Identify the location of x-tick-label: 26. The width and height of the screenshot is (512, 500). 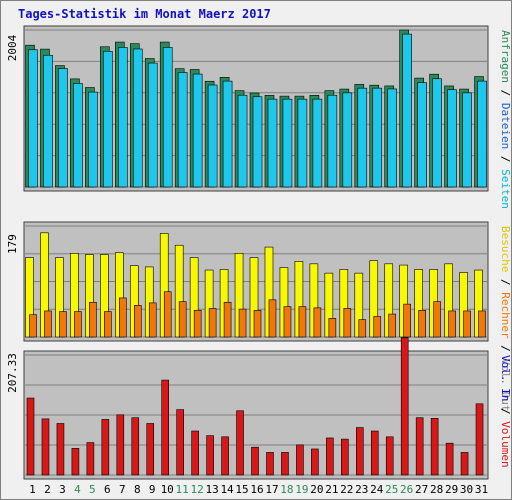
(406, 489).